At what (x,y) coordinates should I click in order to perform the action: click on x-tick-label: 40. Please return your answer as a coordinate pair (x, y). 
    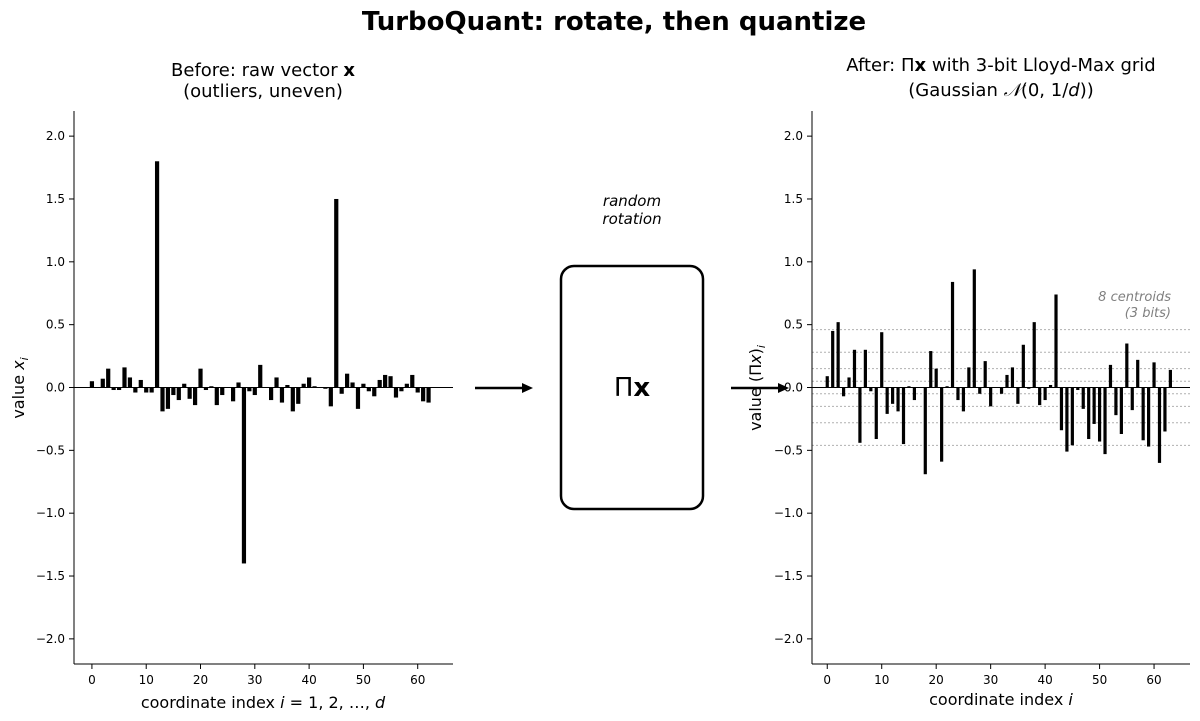
    Looking at the image, I should click on (308, 680).